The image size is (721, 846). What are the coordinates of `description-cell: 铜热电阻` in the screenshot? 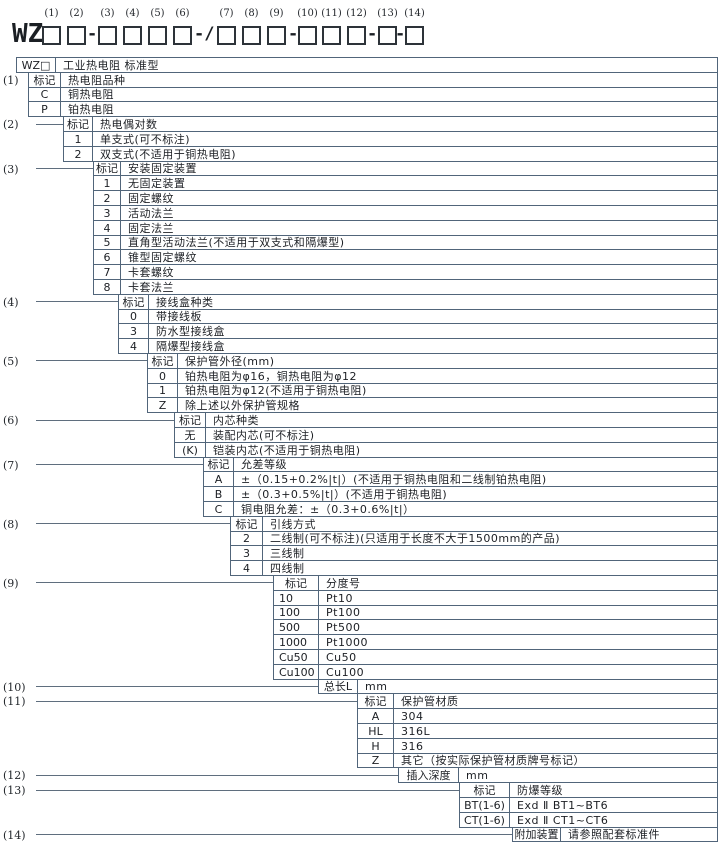 It's located at (91, 94).